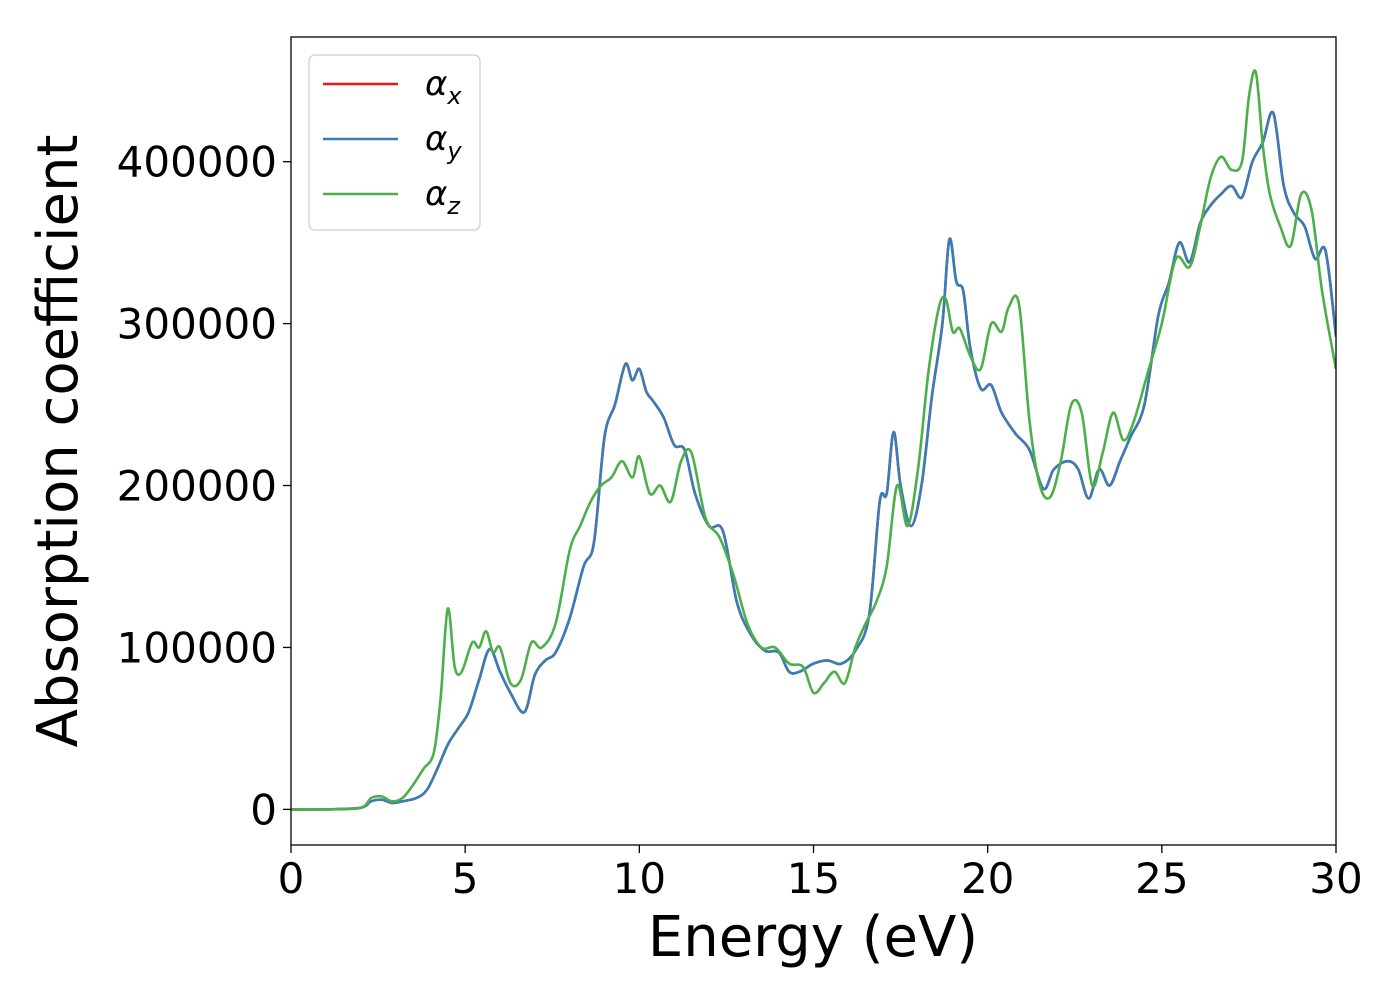 This screenshot has height=1000, width=1400. I want to click on x-tick-label: 25, so click(1161, 878).